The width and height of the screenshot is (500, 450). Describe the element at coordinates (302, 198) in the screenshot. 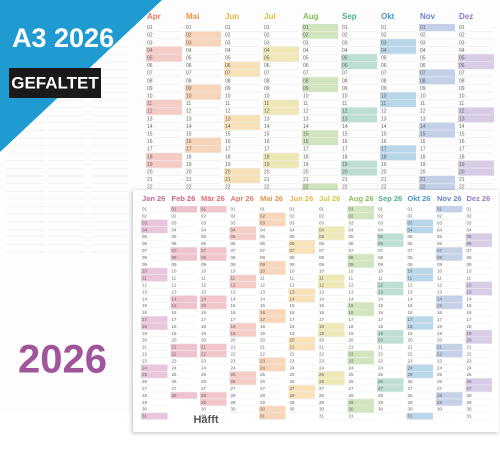

I see `month-header: Jun 26` at that location.